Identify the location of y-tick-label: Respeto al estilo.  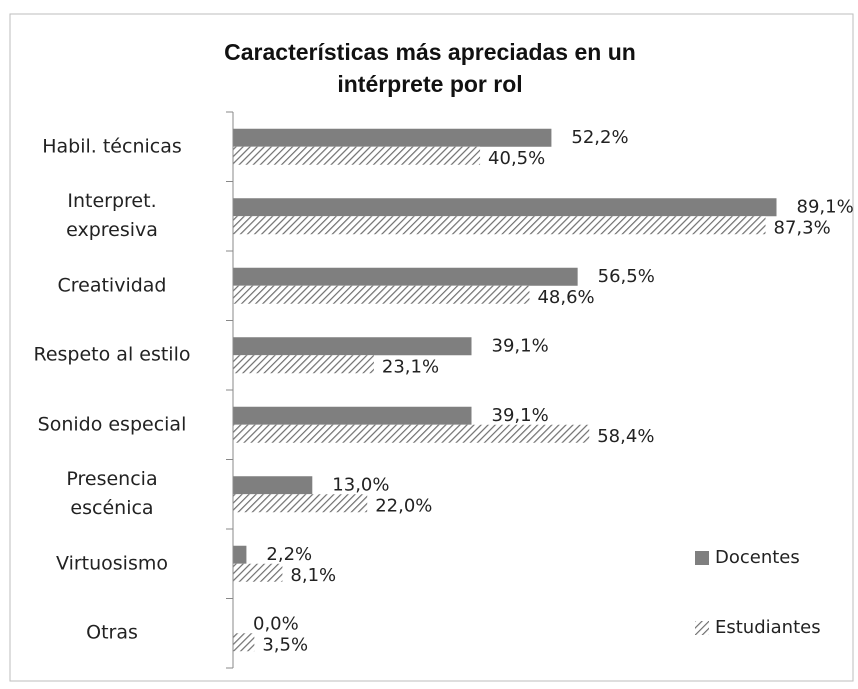
(112, 354).